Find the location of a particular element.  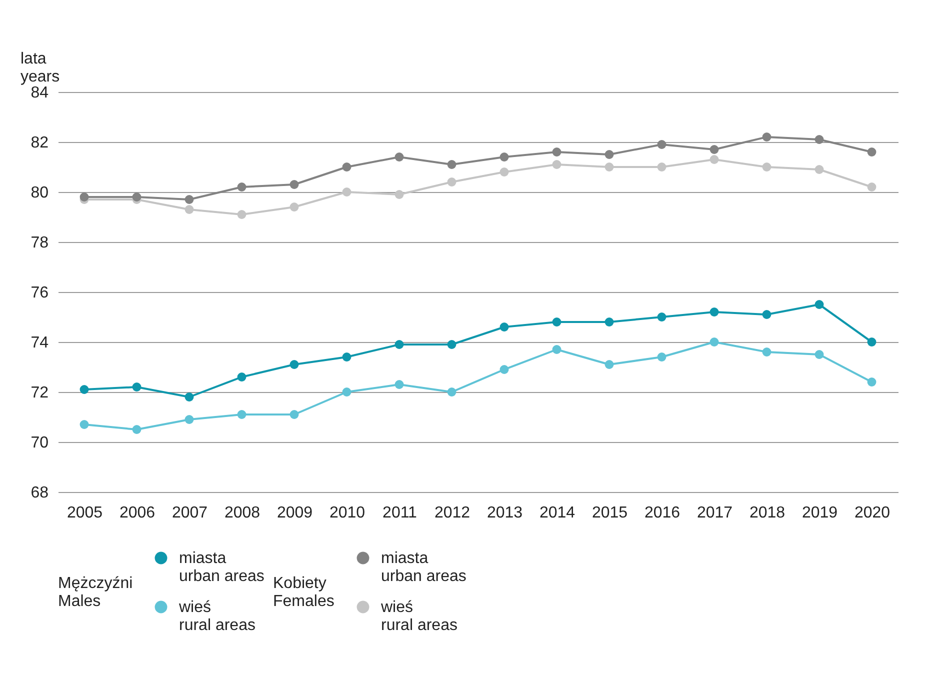

y-tick-label: 84 is located at coordinates (39, 93).